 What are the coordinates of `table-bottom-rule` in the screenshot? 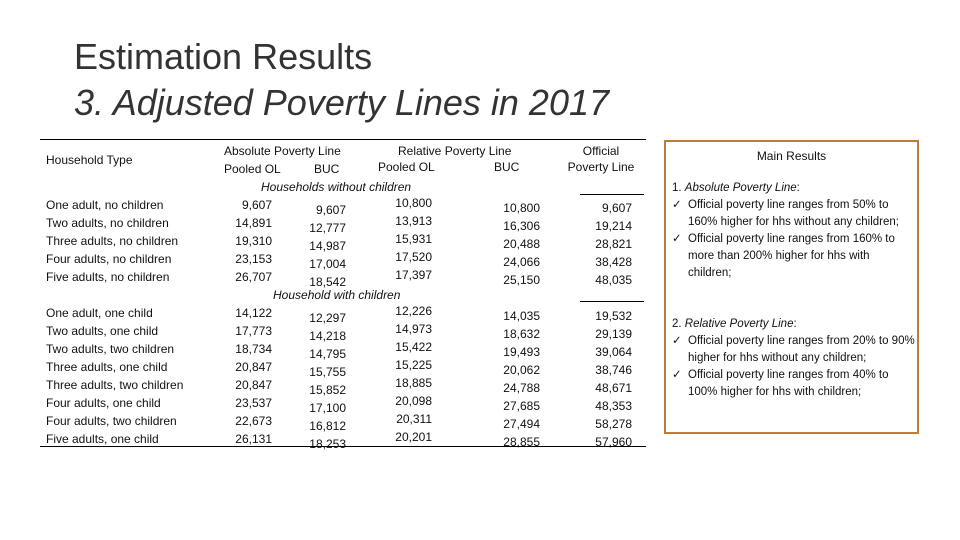 It's located at (343, 446).